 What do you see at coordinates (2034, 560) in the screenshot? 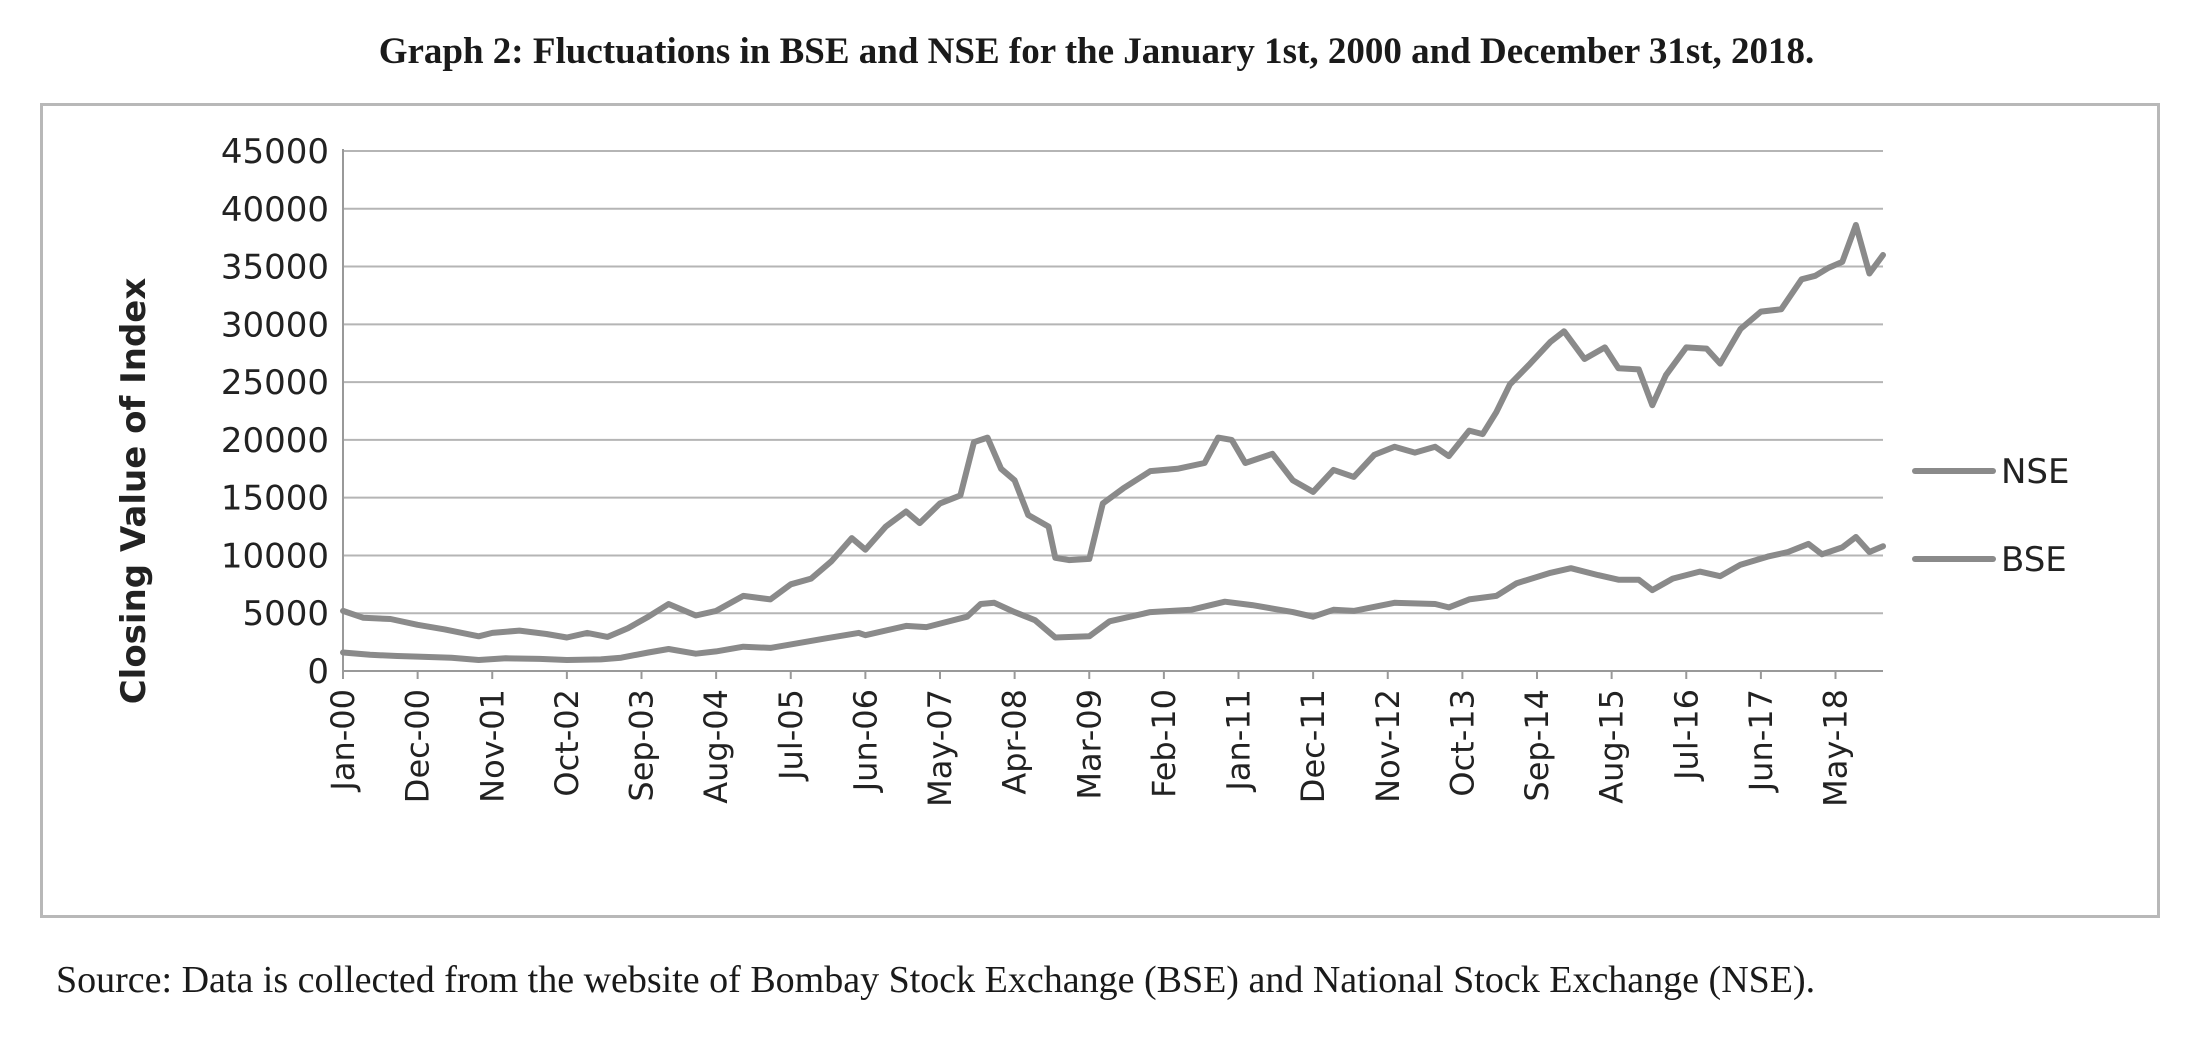
I see `legend-label-bse: BSE` at bounding box center [2034, 560].